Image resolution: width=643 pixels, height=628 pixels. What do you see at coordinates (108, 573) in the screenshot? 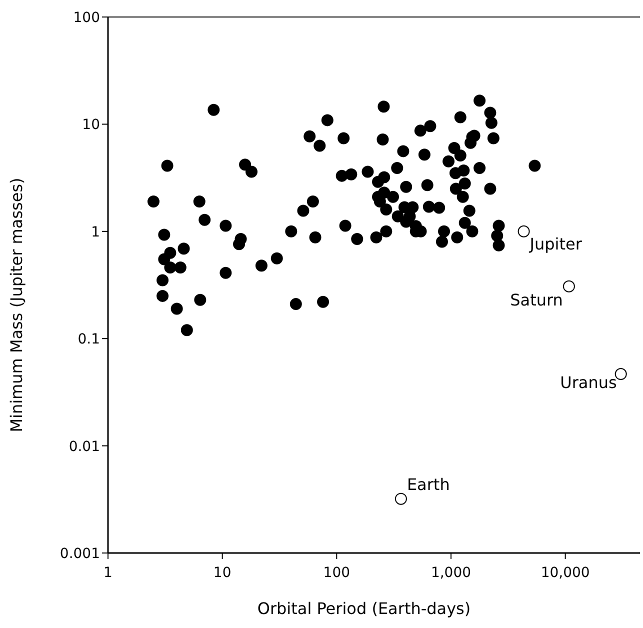
I see `x-tick-label: 1` at bounding box center [108, 573].